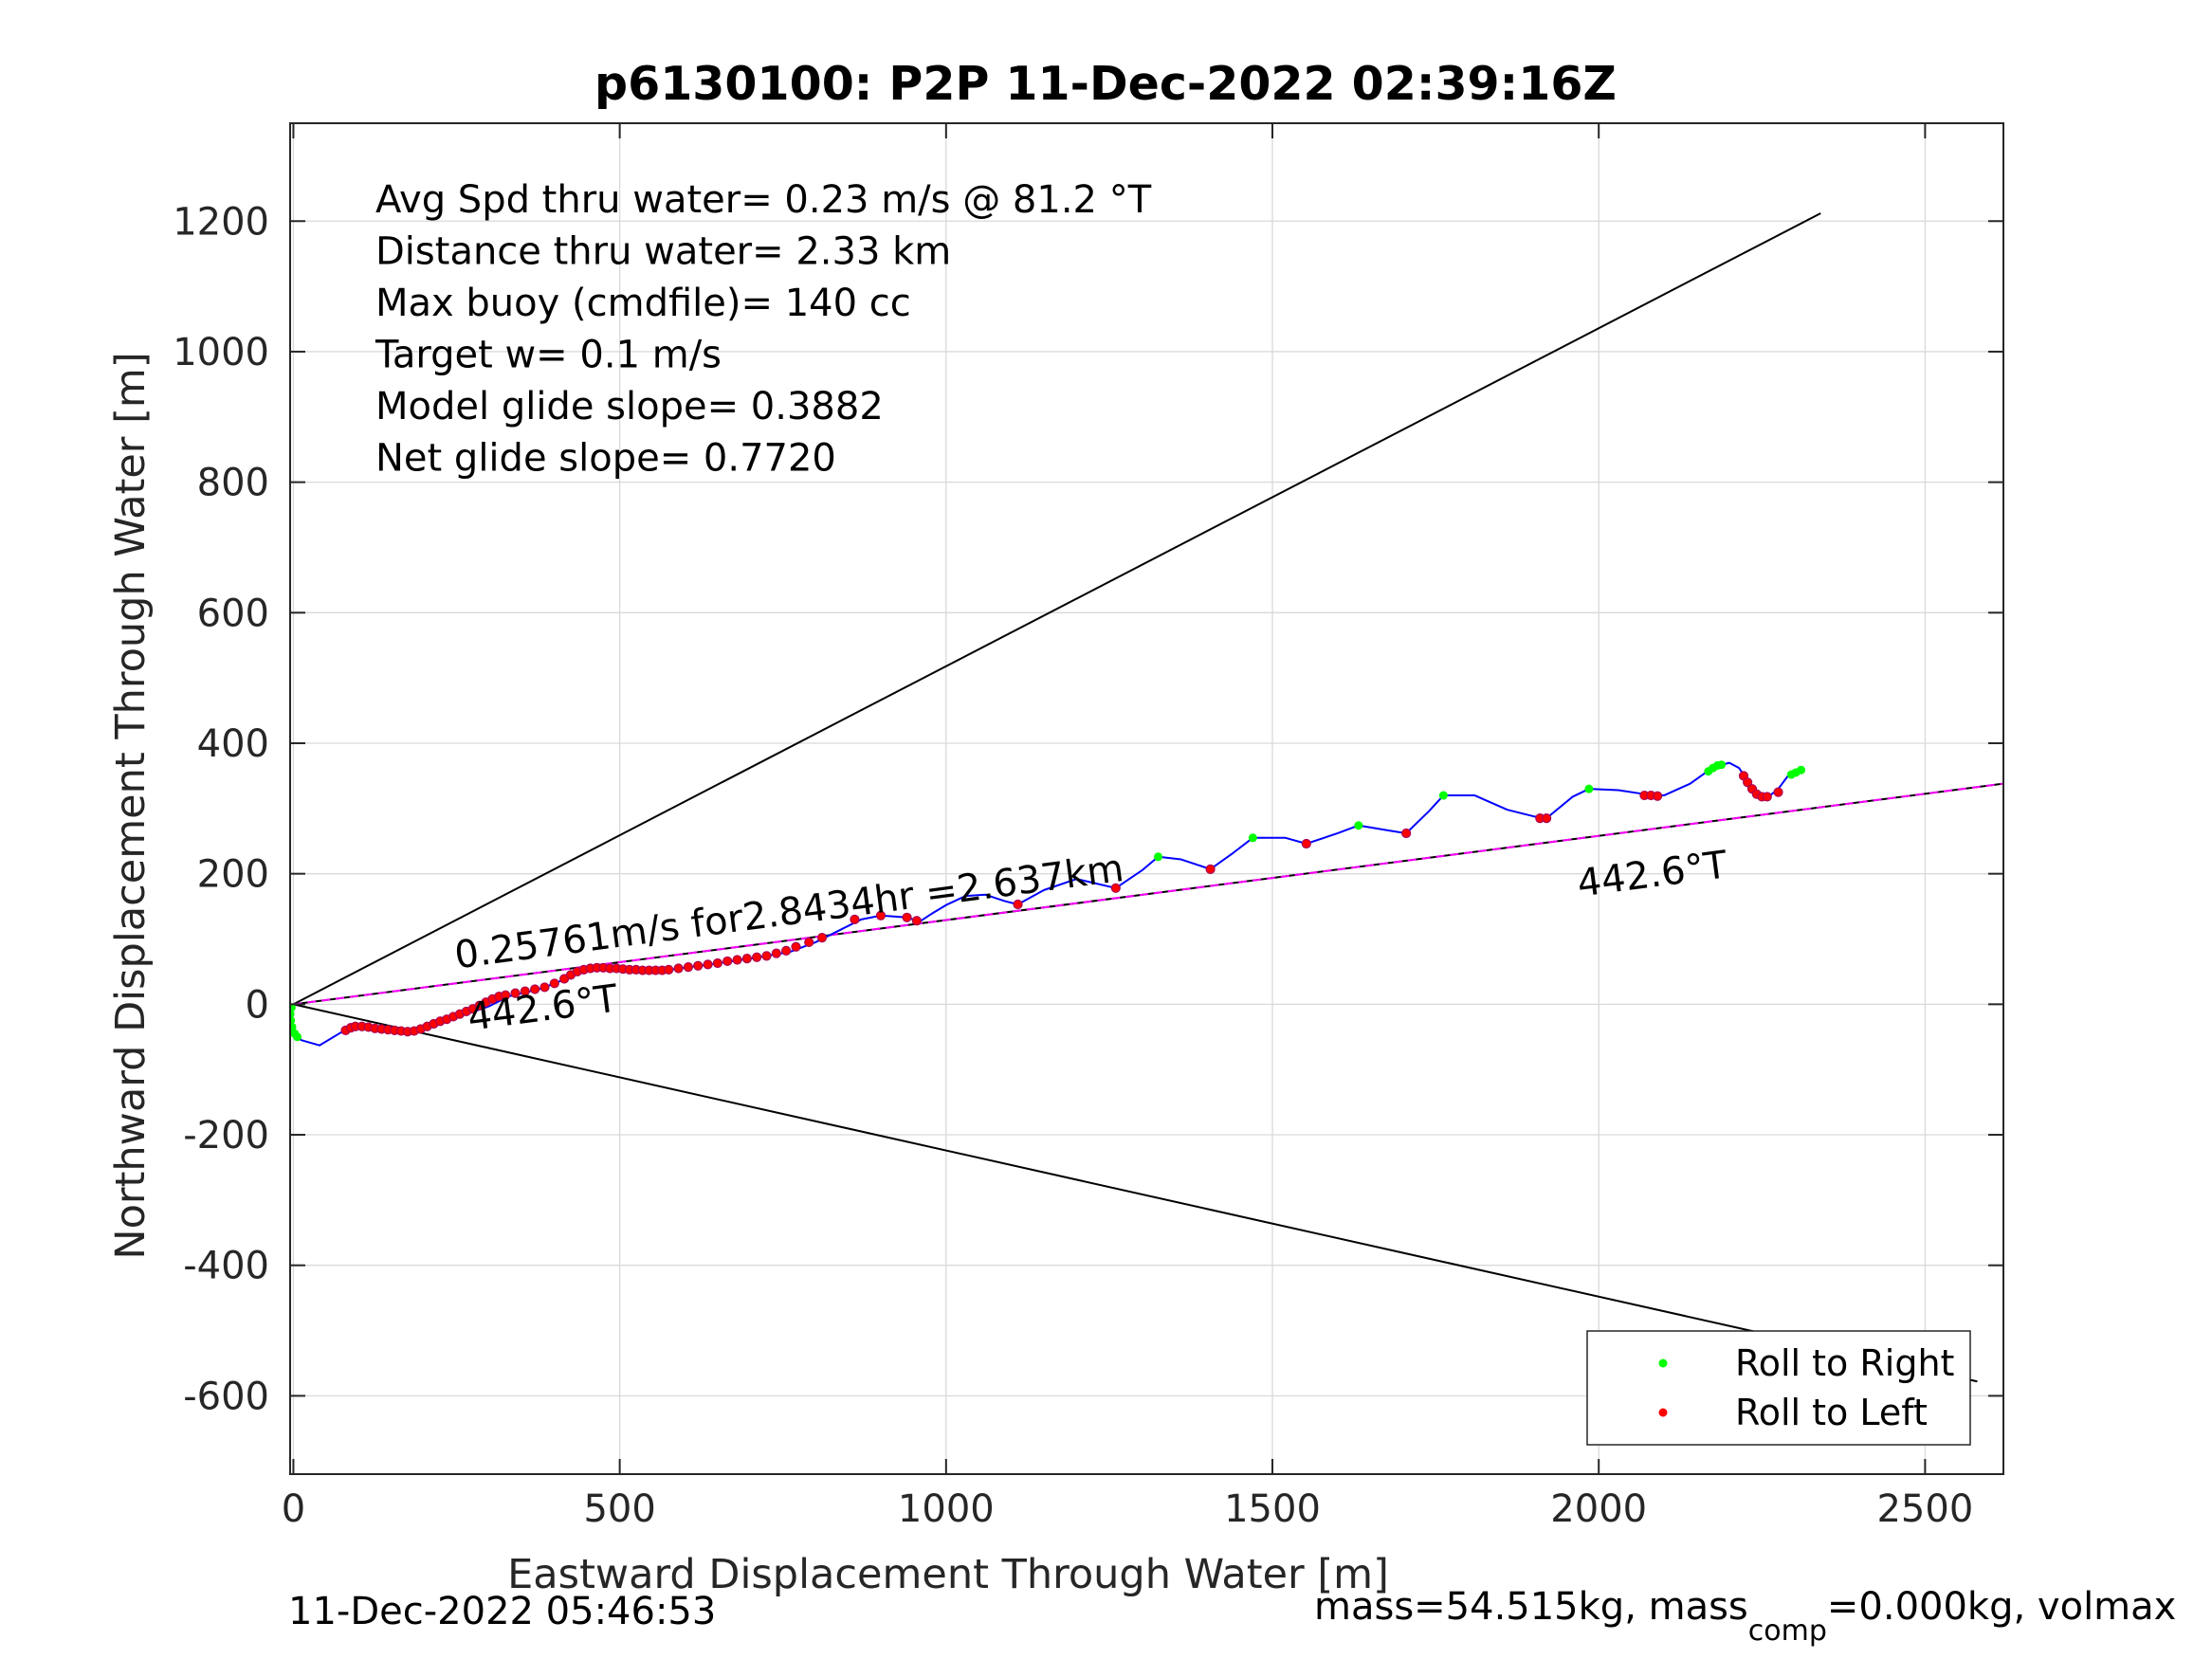 The width and height of the screenshot is (2212, 1659). What do you see at coordinates (226, 1396) in the screenshot?
I see `y-tick-label: -600` at bounding box center [226, 1396].